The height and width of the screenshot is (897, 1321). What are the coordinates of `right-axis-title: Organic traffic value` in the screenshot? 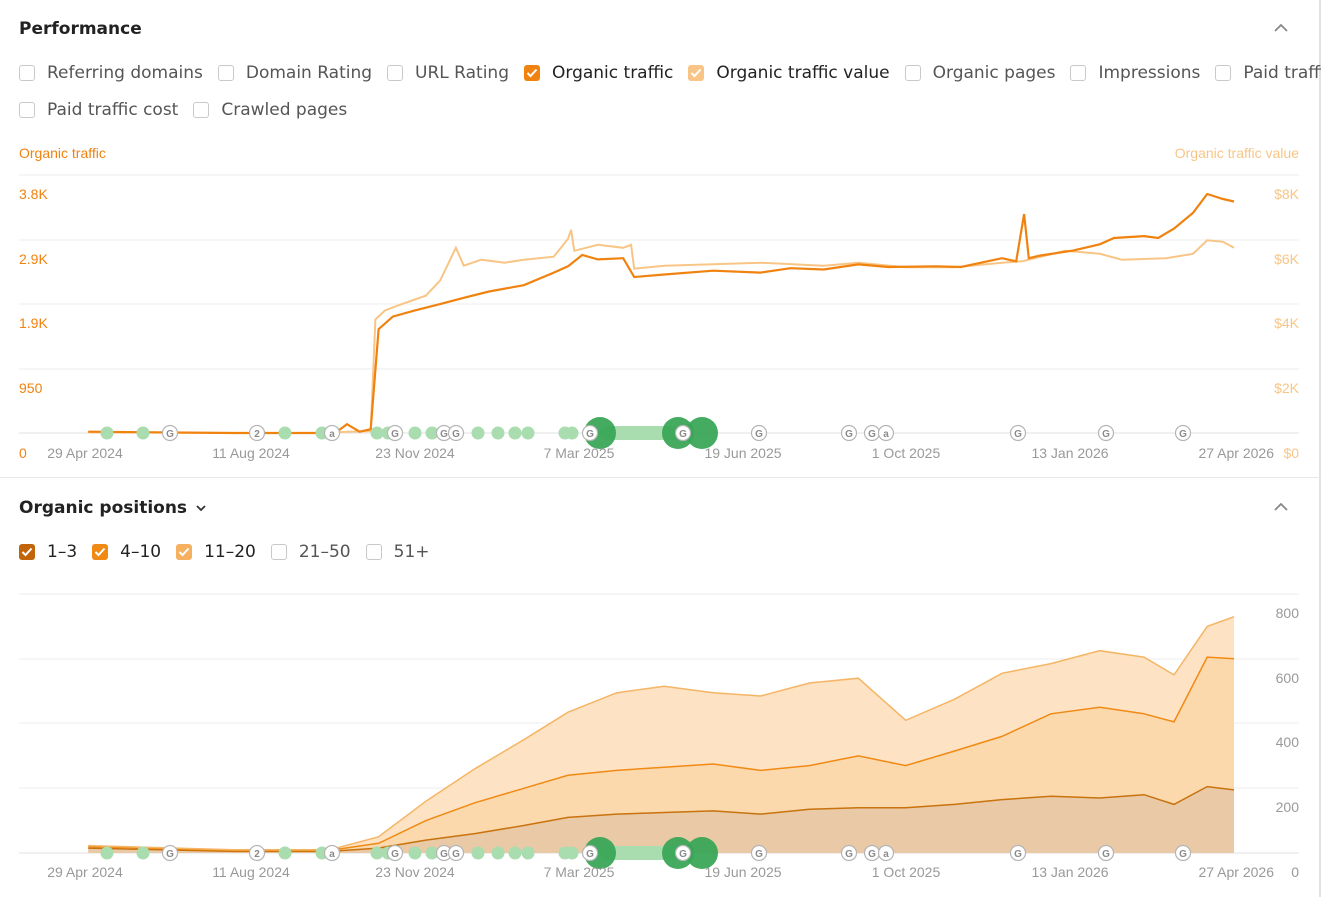 It's located at (1237, 153).